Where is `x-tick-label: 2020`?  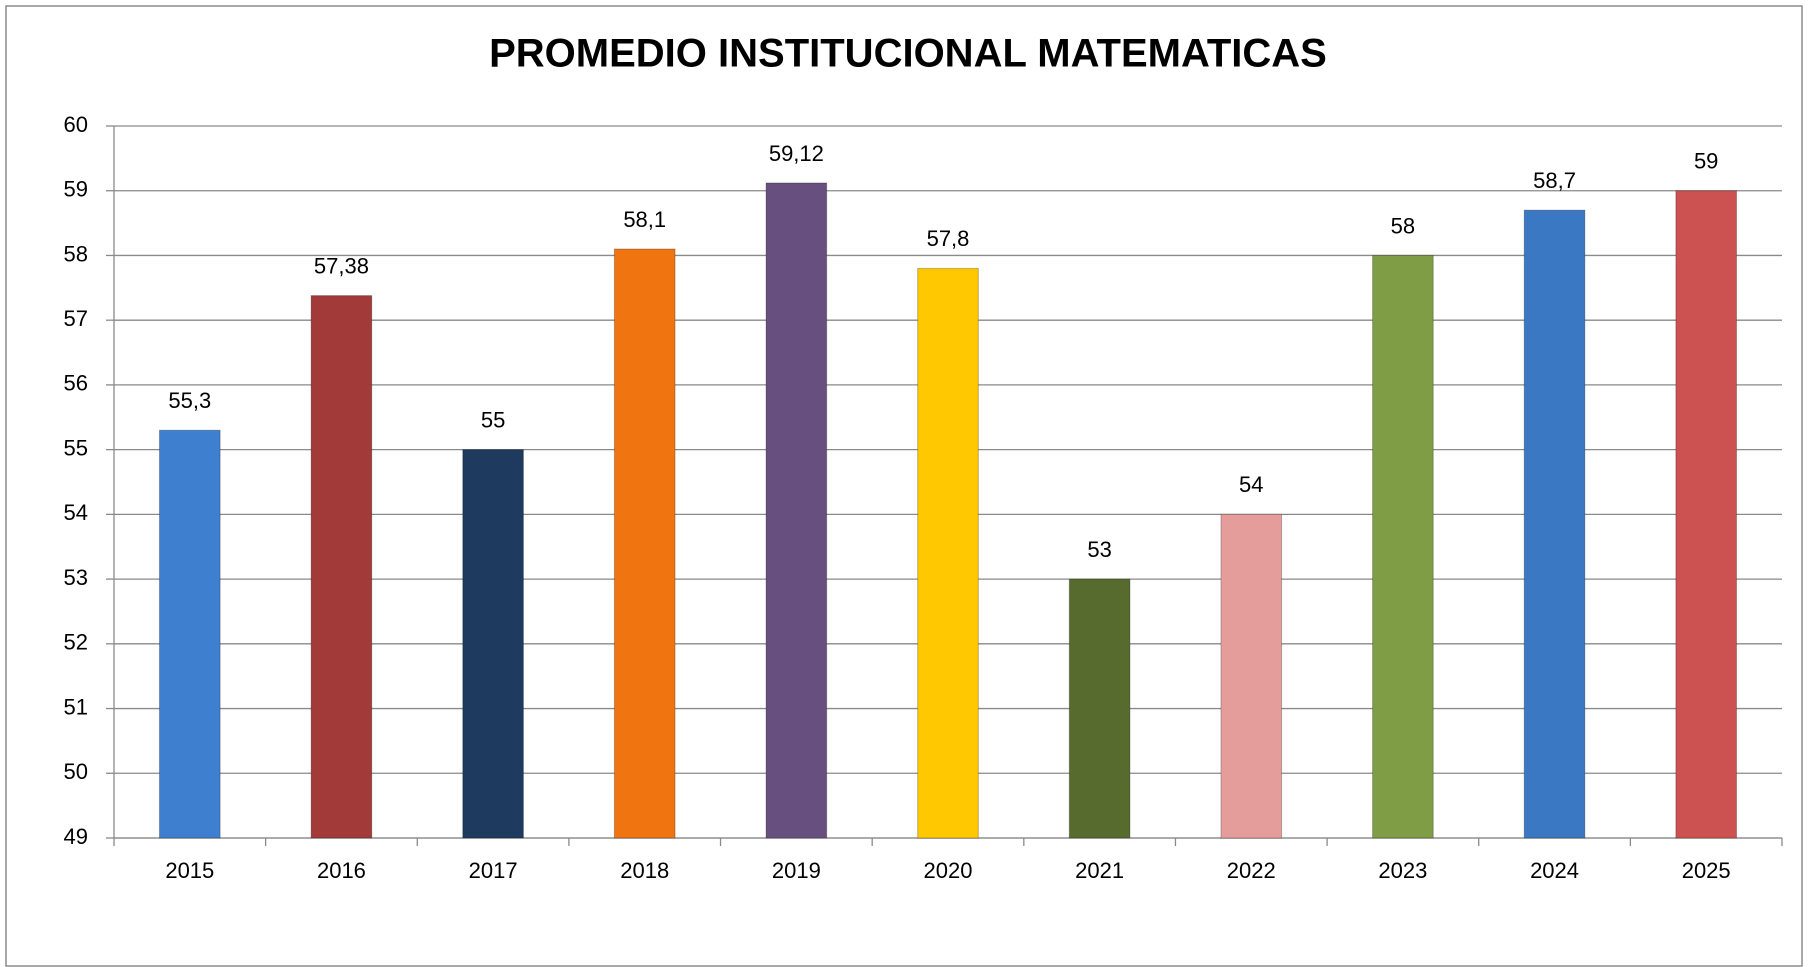 x-tick-label: 2020 is located at coordinates (948, 870).